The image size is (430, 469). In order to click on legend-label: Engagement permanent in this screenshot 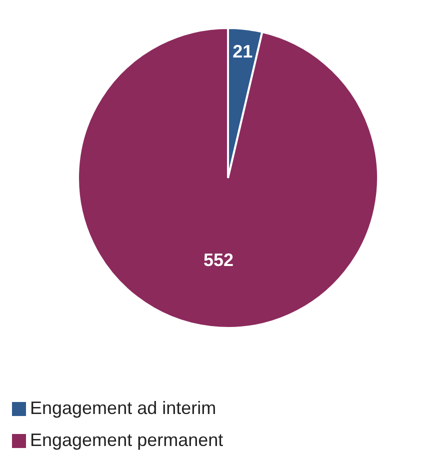, I will do `click(127, 440)`.